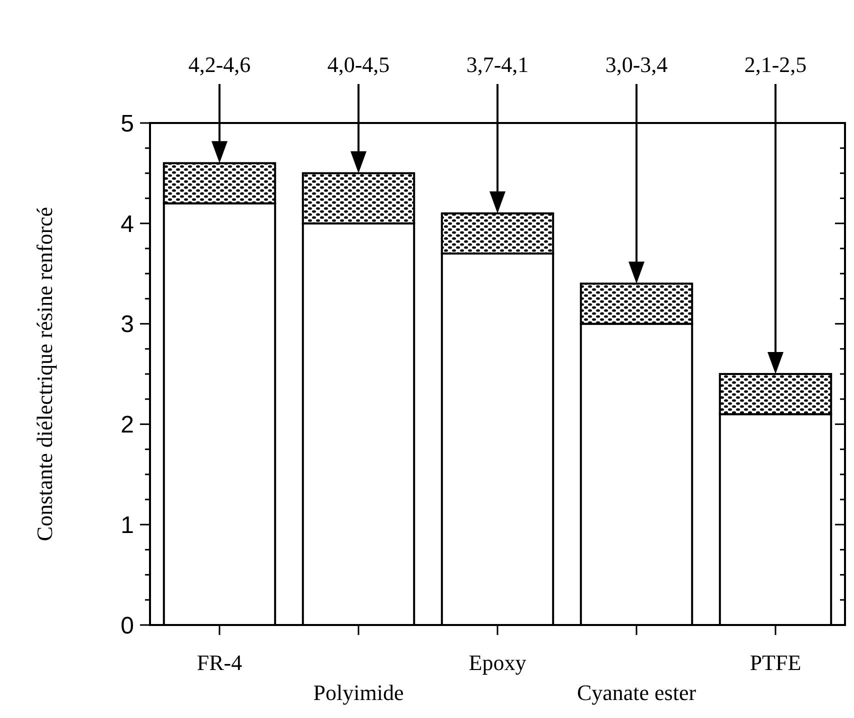 Image resolution: width=854 pixels, height=718 pixels. Describe the element at coordinates (497, 662) in the screenshot. I see `x-tick-label: Epoxy` at that location.